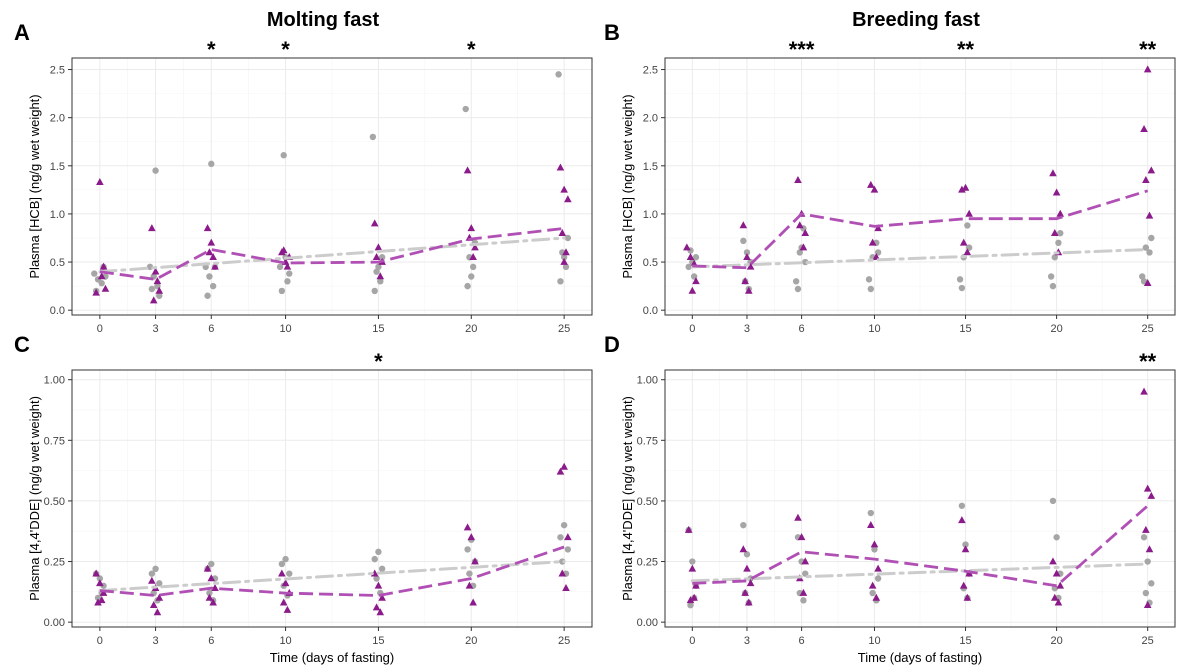 The height and width of the screenshot is (668, 1184). Describe the element at coordinates (54, 563) in the screenshot. I see `y-tick-label: 0.25` at that location.